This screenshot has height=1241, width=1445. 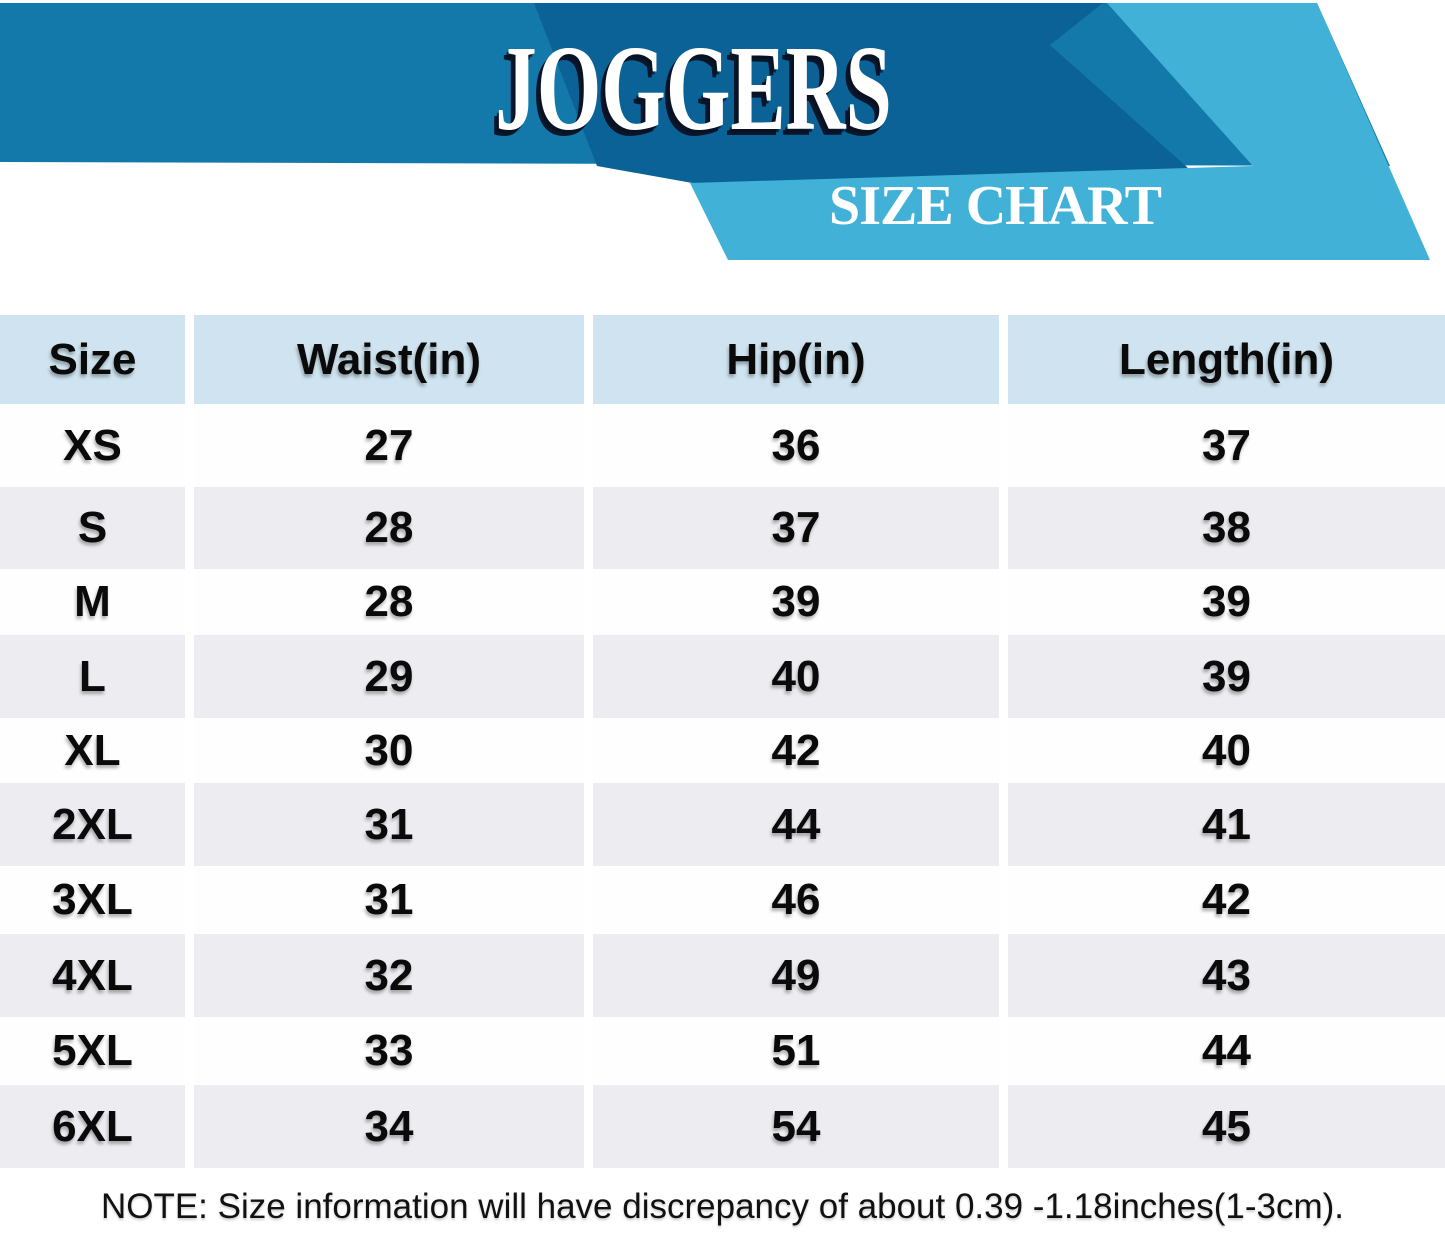 I want to click on table-row-m: M 28 39 39, so click(x=722, y=602).